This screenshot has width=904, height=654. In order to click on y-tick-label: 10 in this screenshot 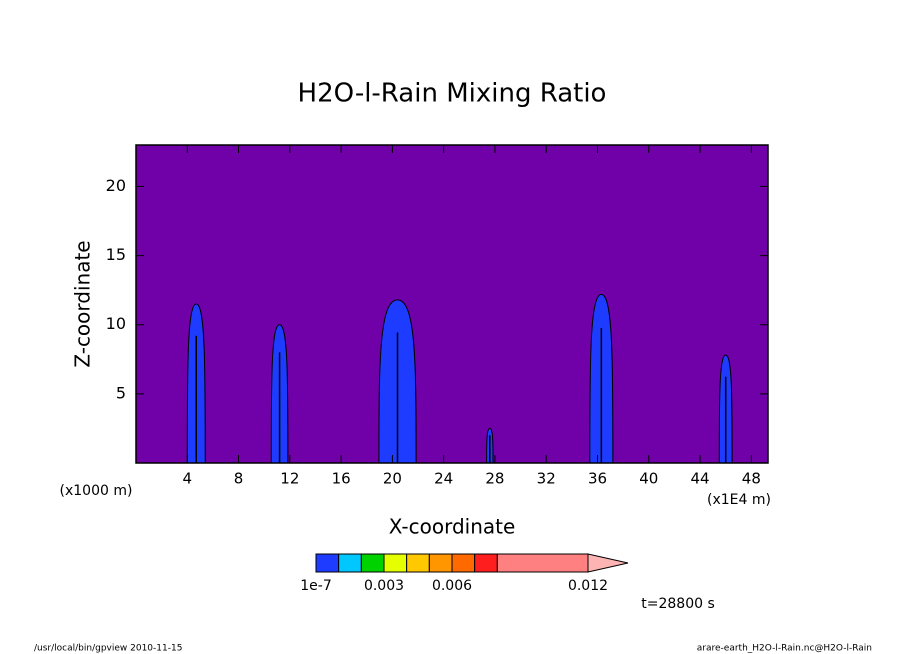, I will do `click(116, 323)`.